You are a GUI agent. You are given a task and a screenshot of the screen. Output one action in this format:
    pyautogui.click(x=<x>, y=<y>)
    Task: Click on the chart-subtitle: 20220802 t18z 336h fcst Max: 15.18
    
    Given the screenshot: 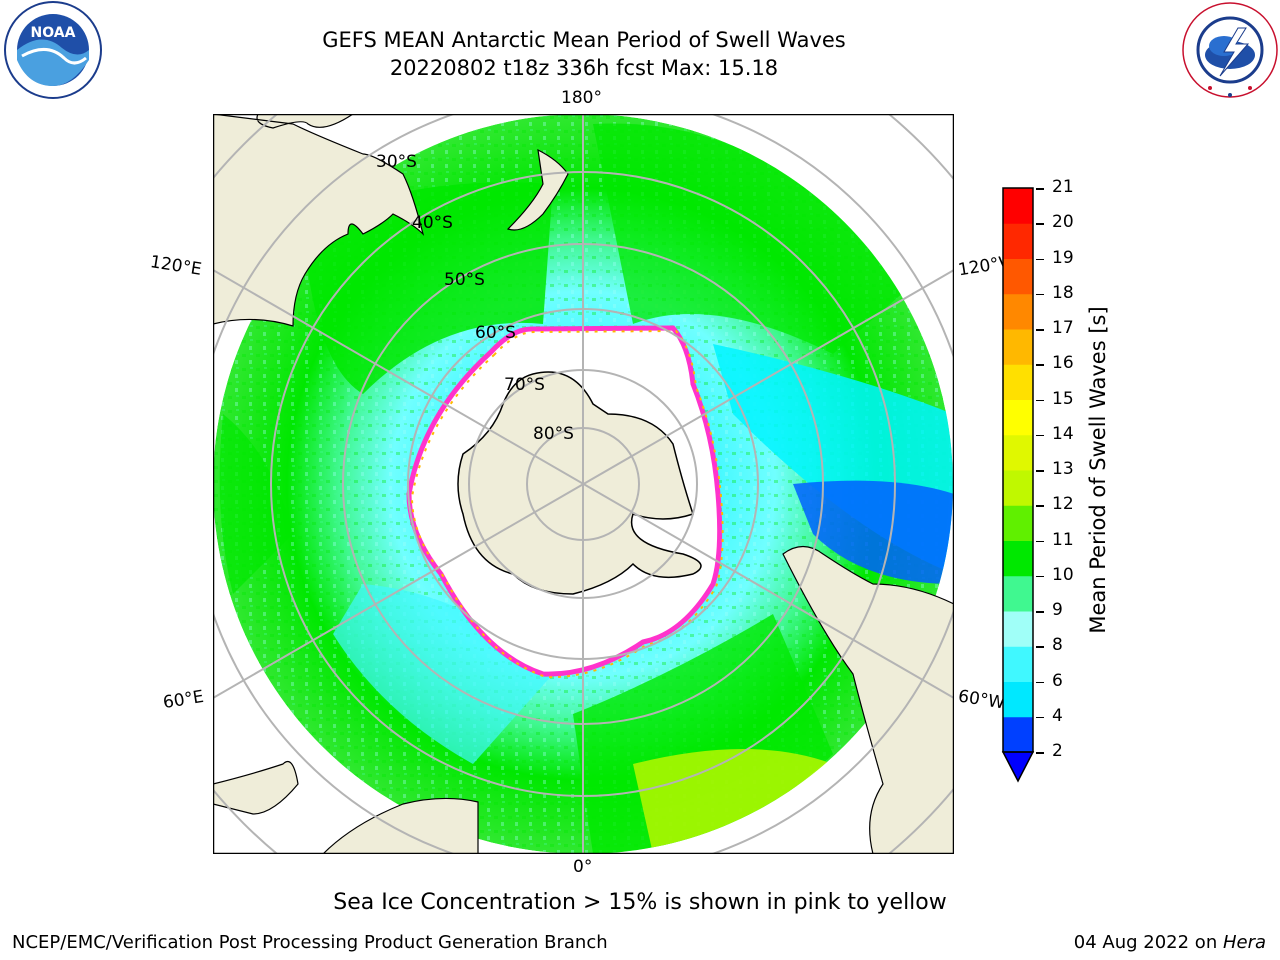 What is the action you would take?
    pyautogui.click(x=584, y=68)
    